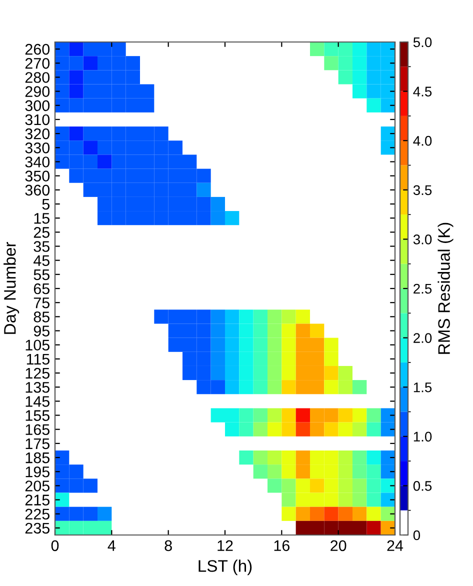 The width and height of the screenshot is (473, 586). Describe the element at coordinates (422, 91) in the screenshot. I see `color-bar-label: 4.5` at that location.